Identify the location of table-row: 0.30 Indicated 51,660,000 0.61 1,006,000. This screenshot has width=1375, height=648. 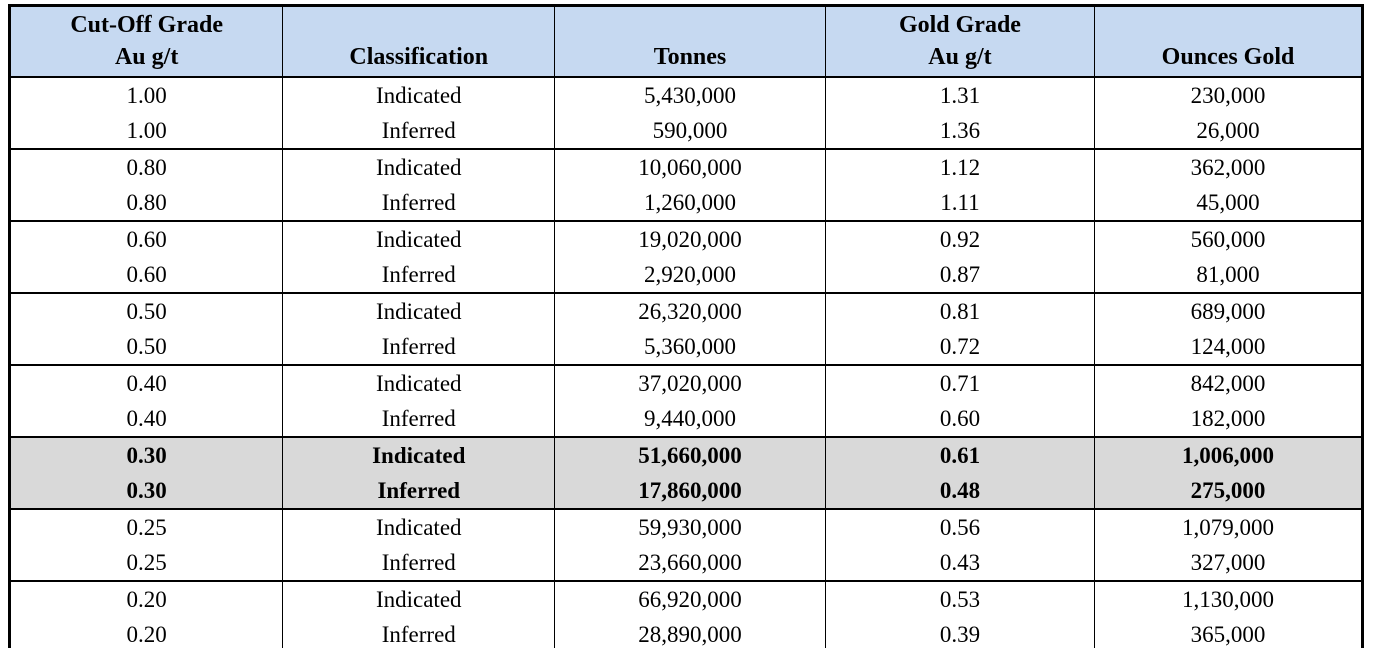
(685, 454).